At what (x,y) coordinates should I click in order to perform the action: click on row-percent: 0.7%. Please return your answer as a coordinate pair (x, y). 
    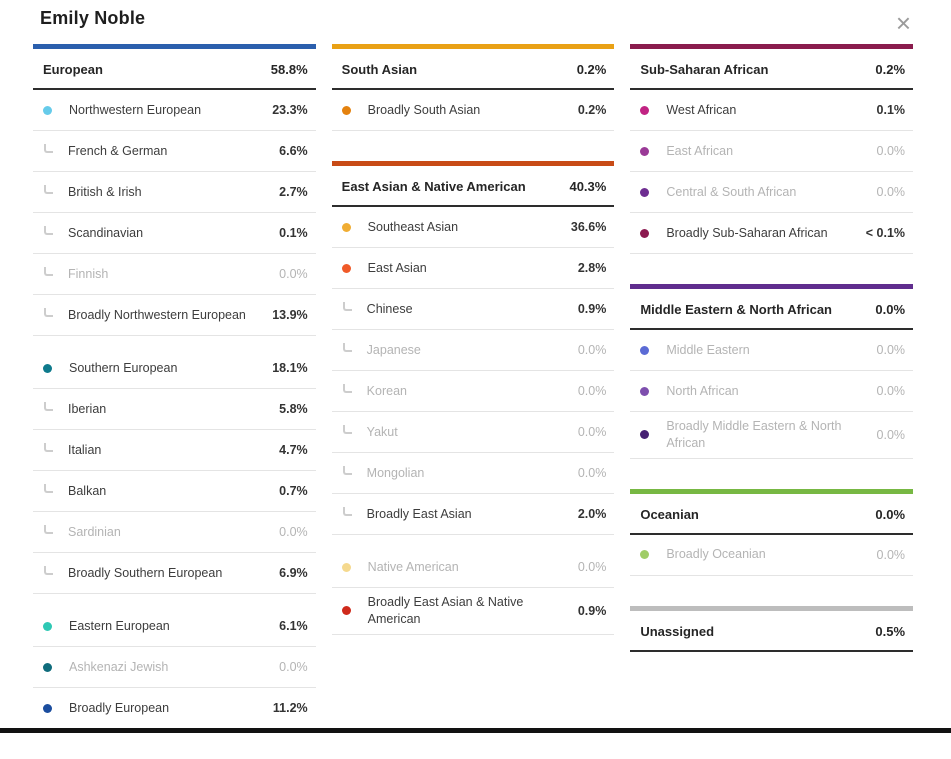
    Looking at the image, I should click on (293, 491).